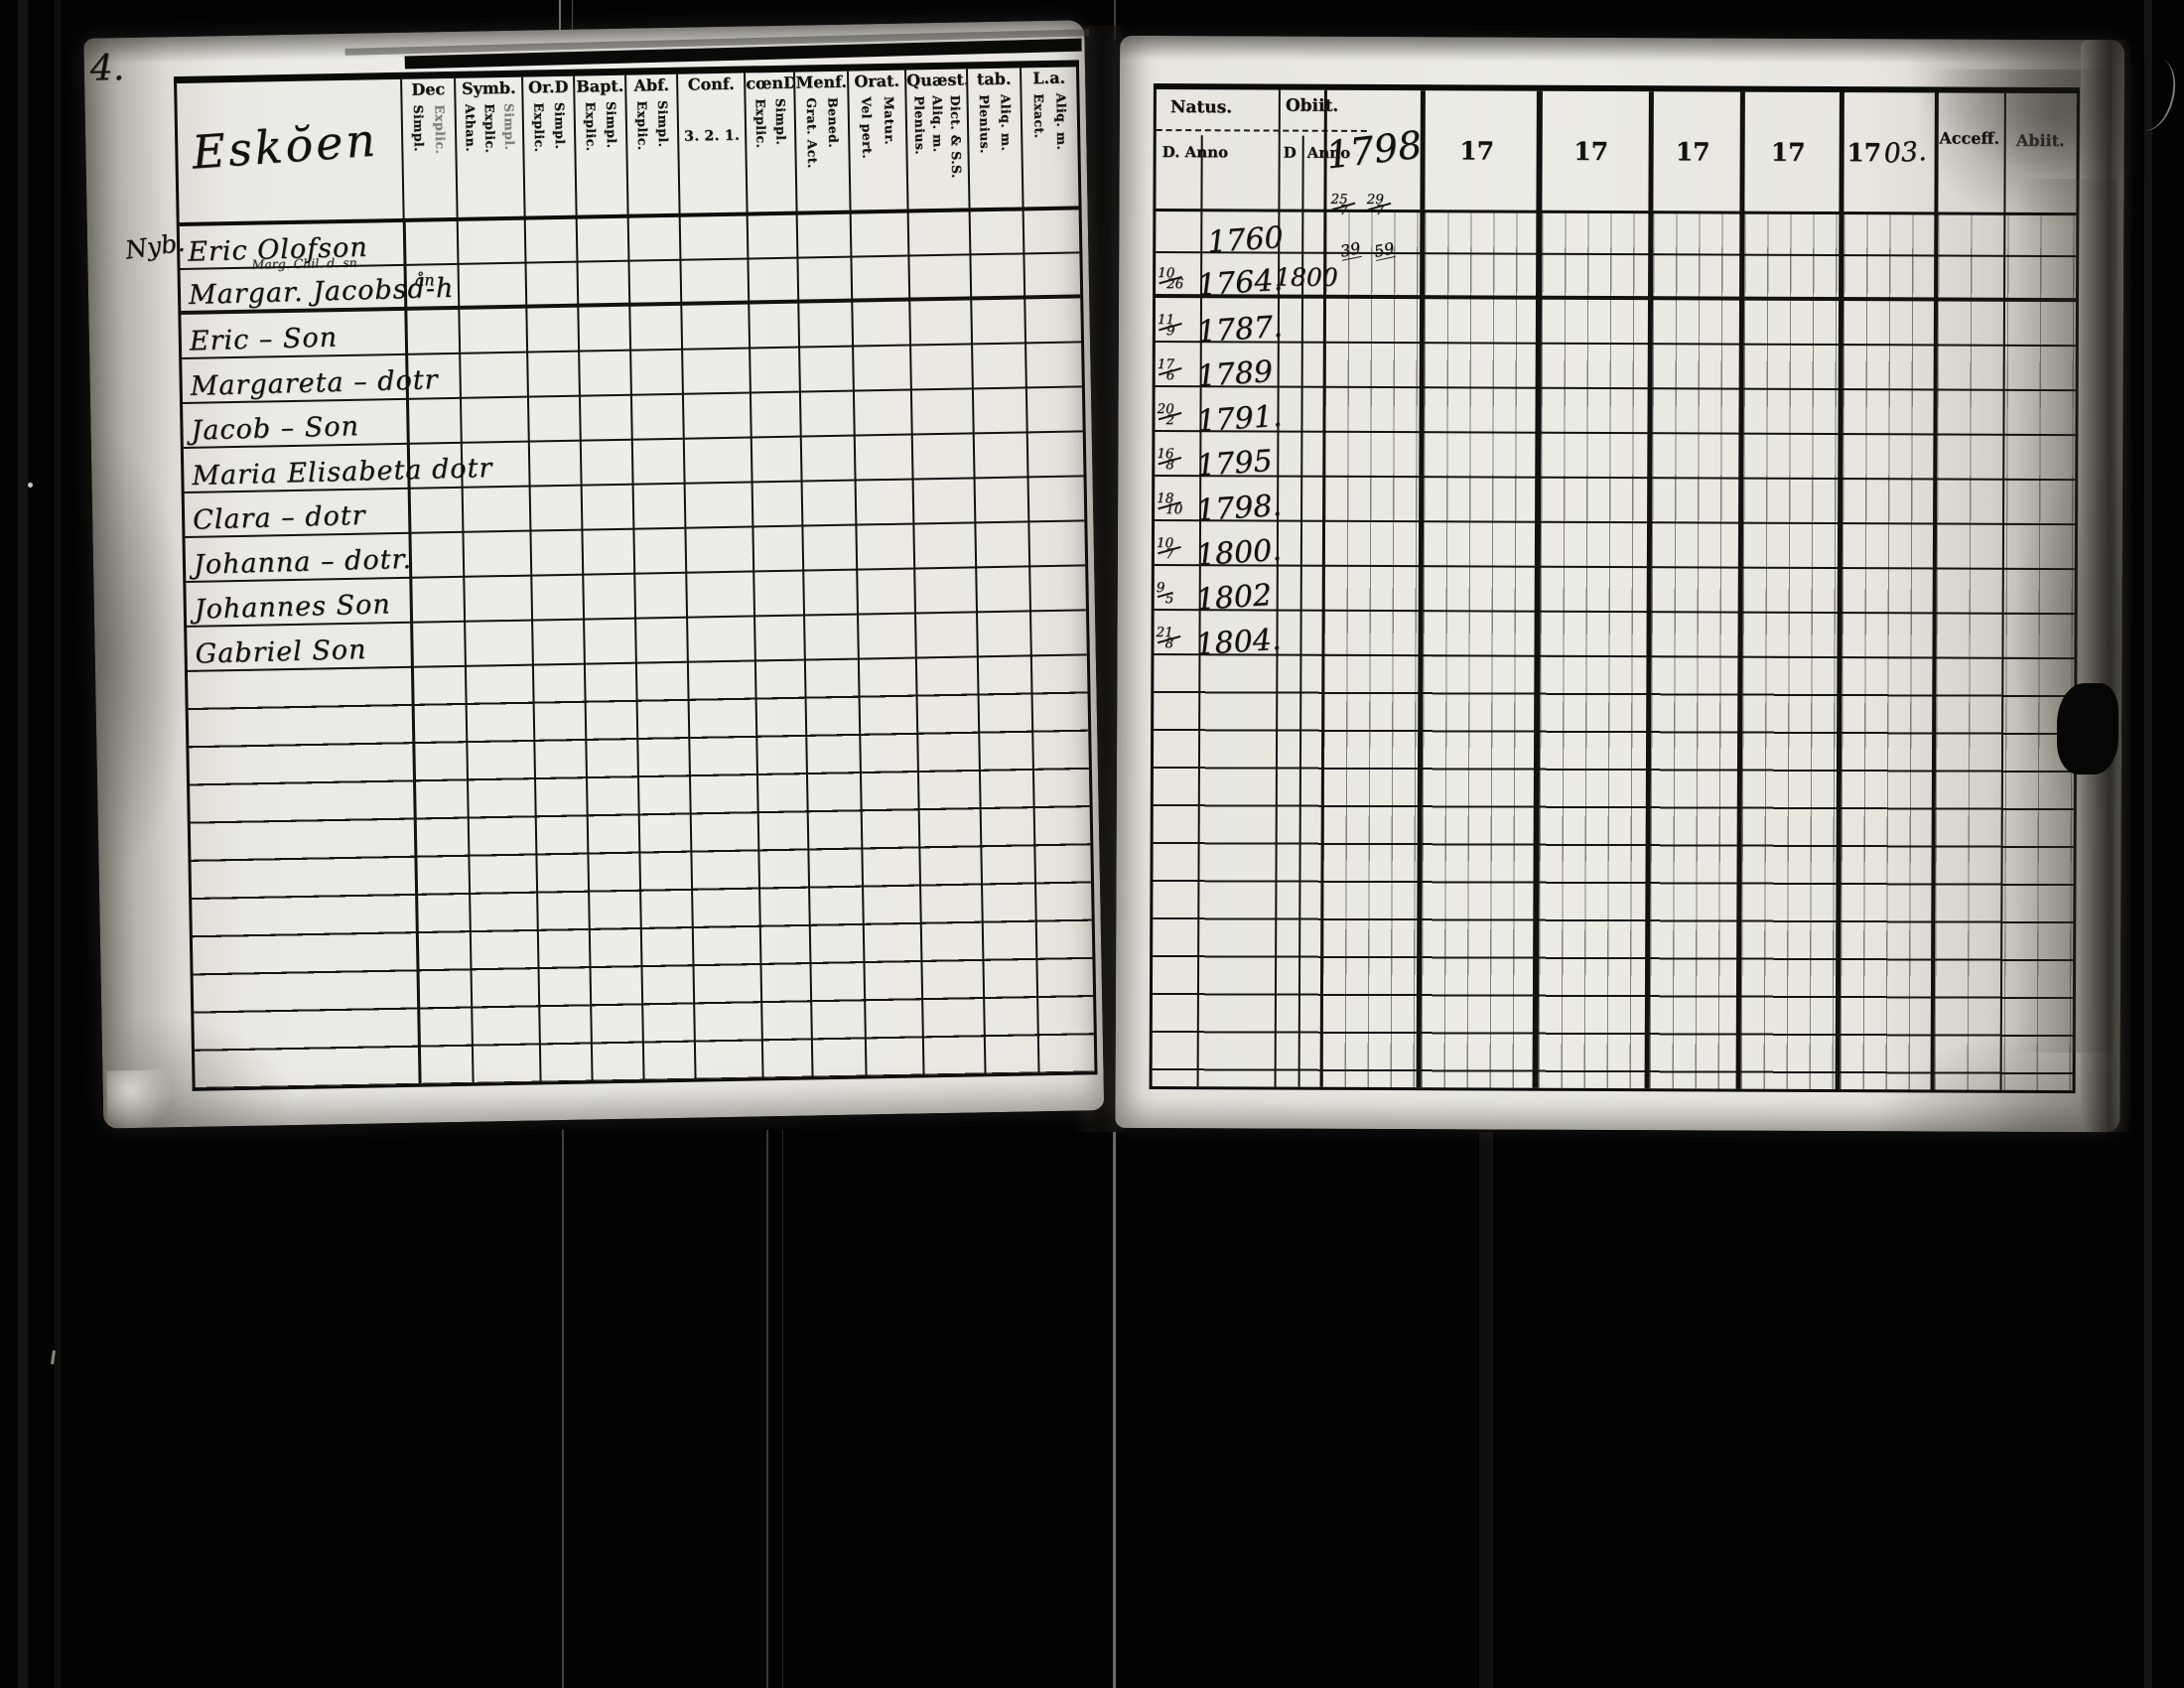 This screenshot has height=1688, width=2184. What do you see at coordinates (342, 472) in the screenshot?
I see `person-name: Maria Elisabeta dotr` at bounding box center [342, 472].